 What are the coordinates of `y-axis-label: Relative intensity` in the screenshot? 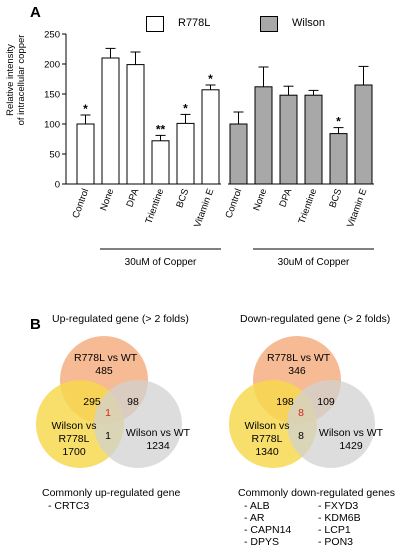 It's located at (10, 80).